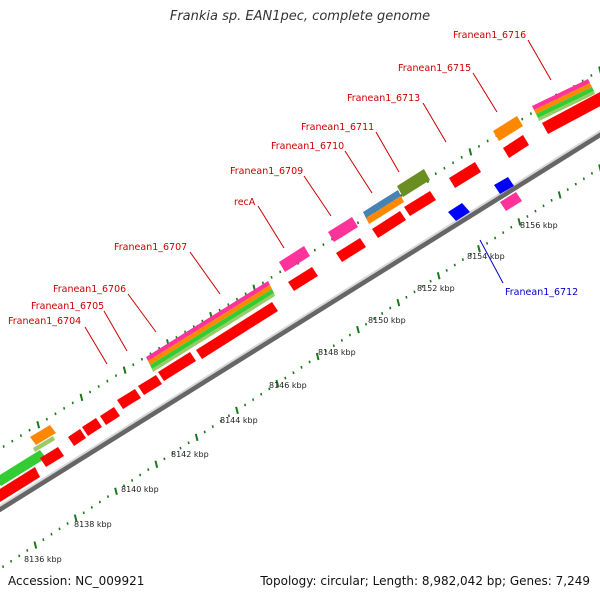 The image size is (600, 600). What do you see at coordinates (150, 247) in the screenshot?
I see `gene-label: Franean1_6707` at bounding box center [150, 247].